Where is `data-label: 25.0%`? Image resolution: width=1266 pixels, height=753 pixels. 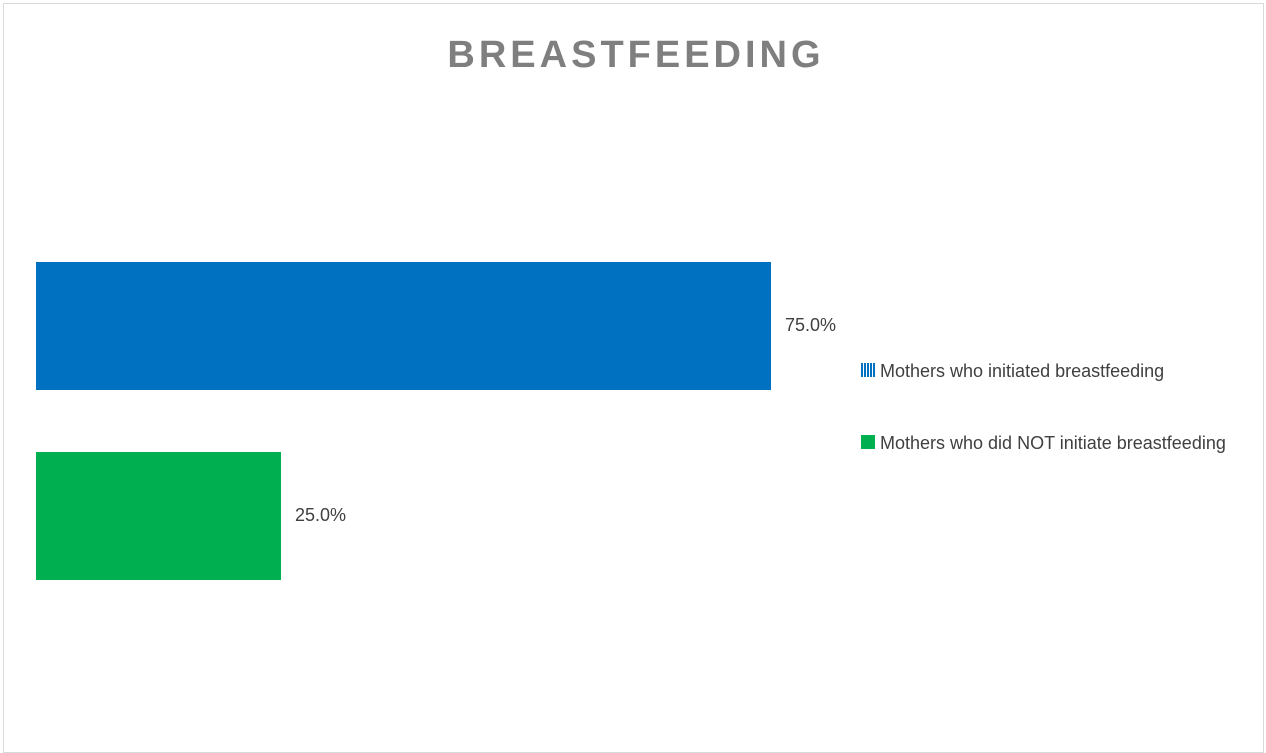
data-label: 25.0% is located at coordinates (320, 515).